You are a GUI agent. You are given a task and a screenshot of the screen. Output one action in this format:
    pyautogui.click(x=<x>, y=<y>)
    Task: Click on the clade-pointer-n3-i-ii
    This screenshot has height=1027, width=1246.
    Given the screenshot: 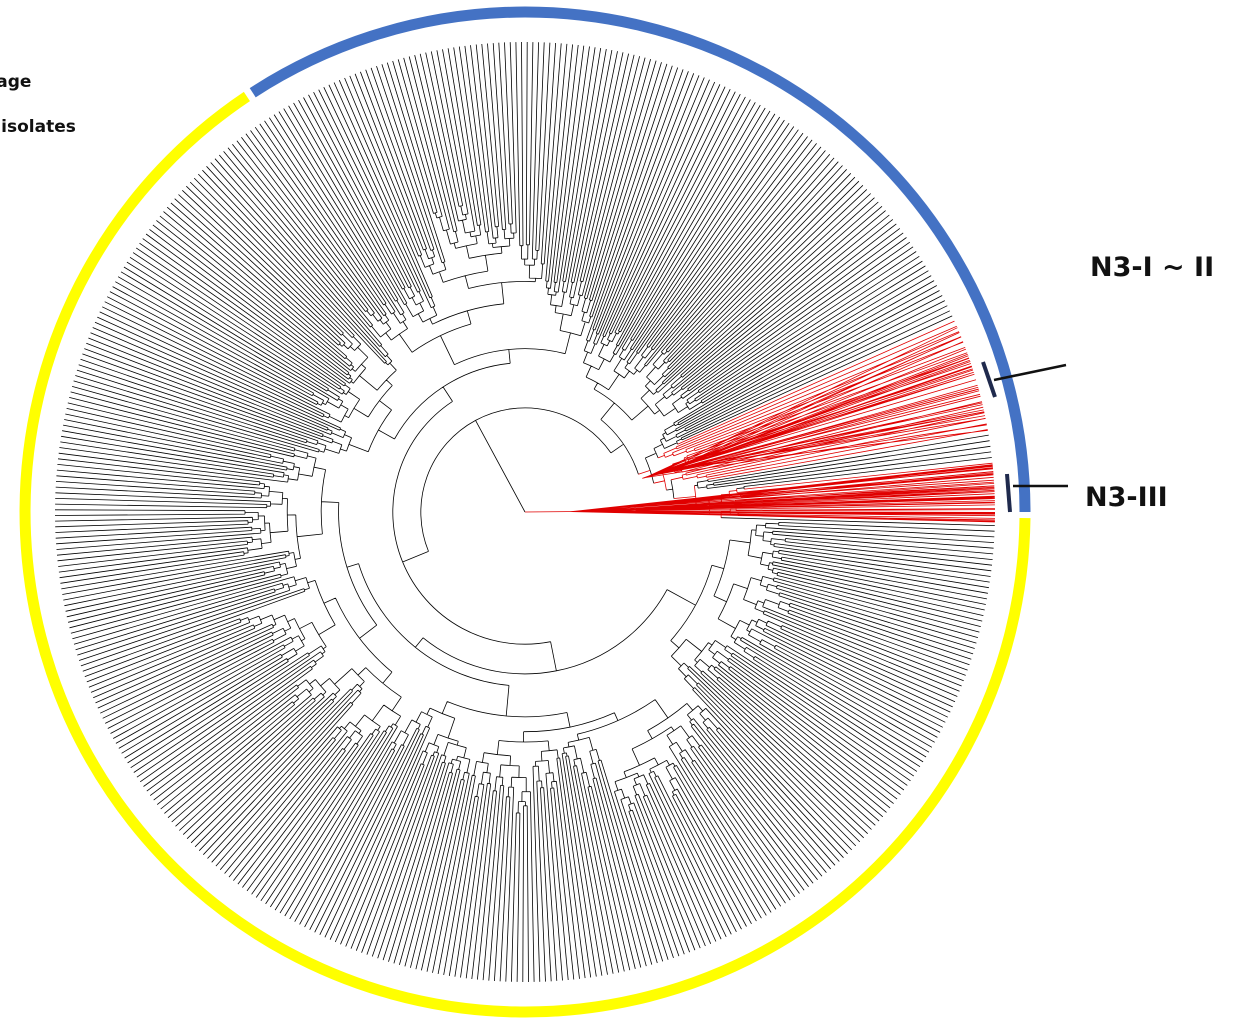 What is the action you would take?
    pyautogui.click(x=1030, y=372)
    